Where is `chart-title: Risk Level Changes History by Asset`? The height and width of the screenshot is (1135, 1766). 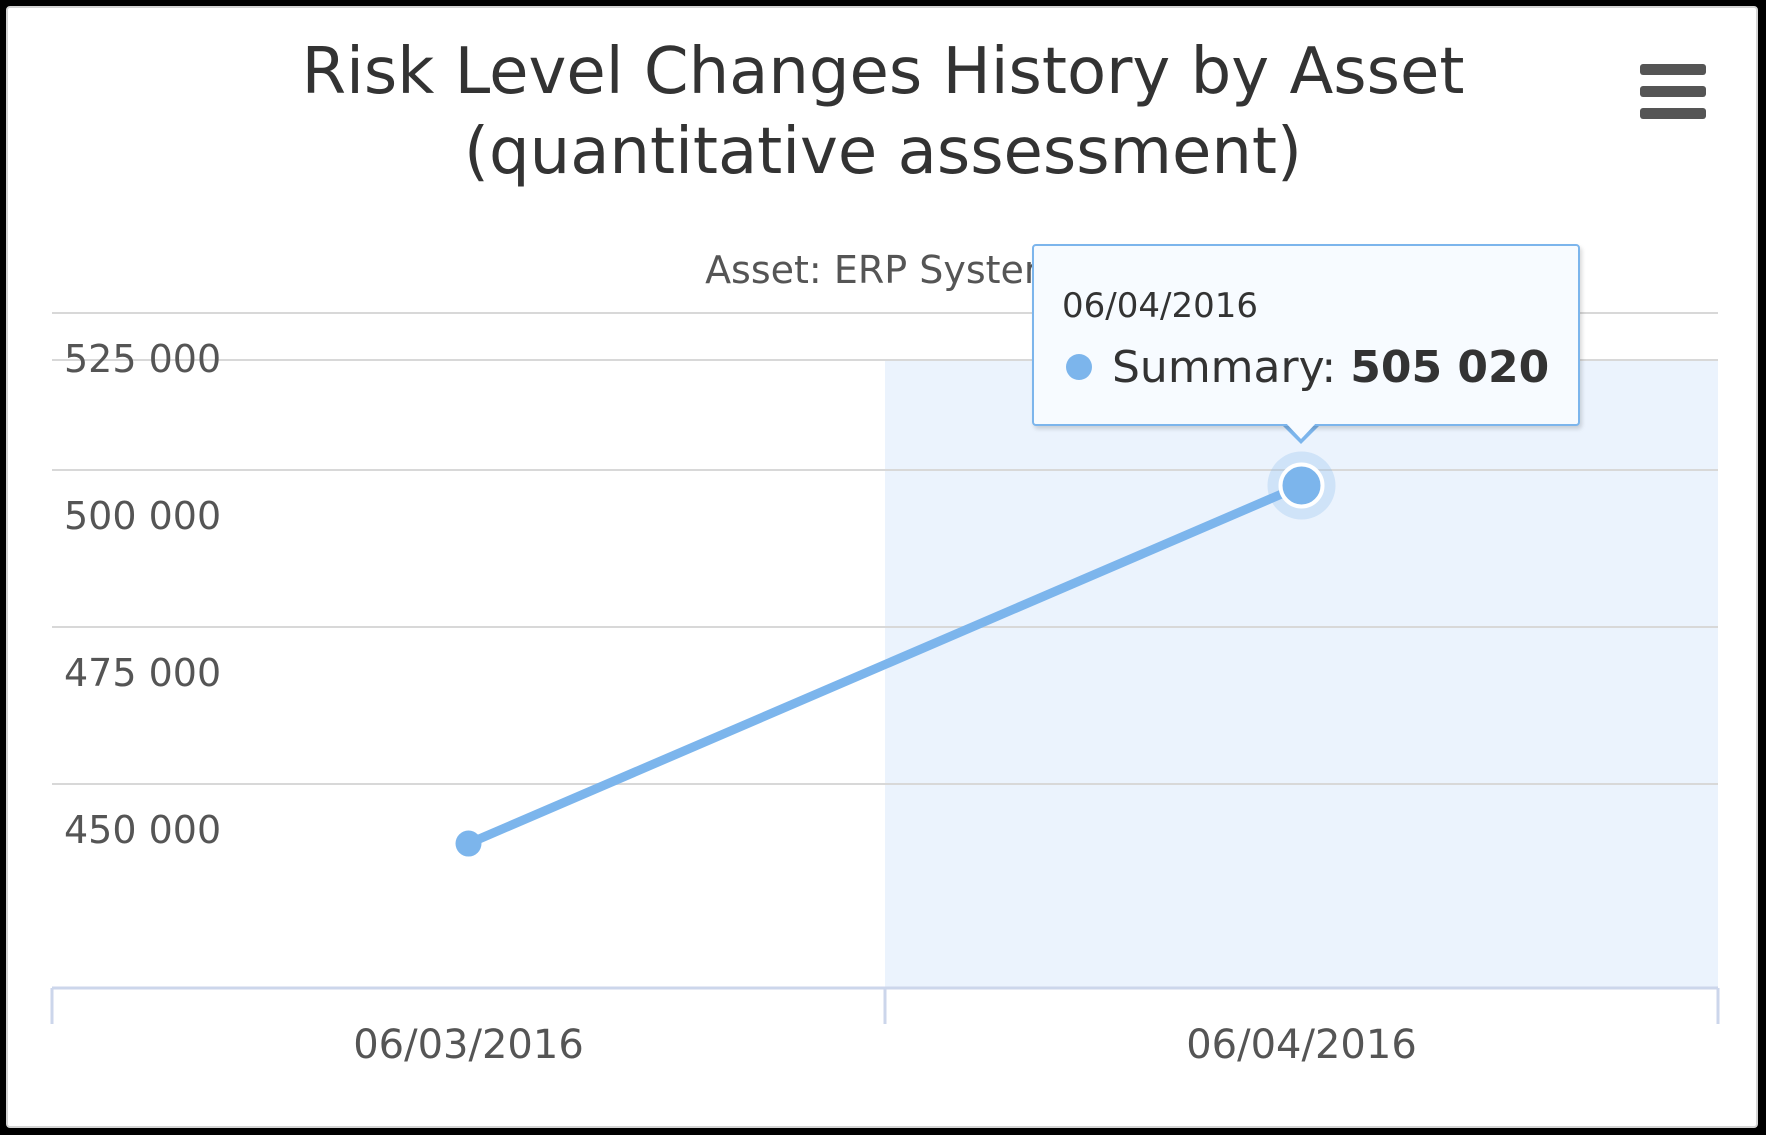 chart-title: Risk Level Changes History by Asset is located at coordinates (883, 72).